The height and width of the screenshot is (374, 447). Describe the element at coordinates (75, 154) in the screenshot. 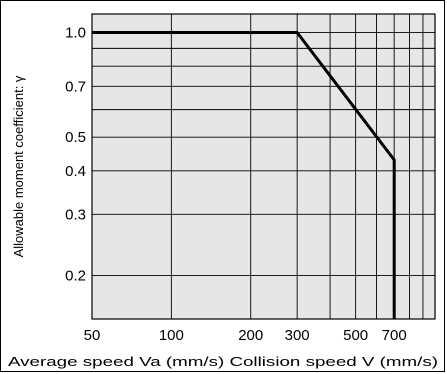

I see `y-tick-labels: 0.2 0.3 0.4 0.5 0.7 1.0` at that location.